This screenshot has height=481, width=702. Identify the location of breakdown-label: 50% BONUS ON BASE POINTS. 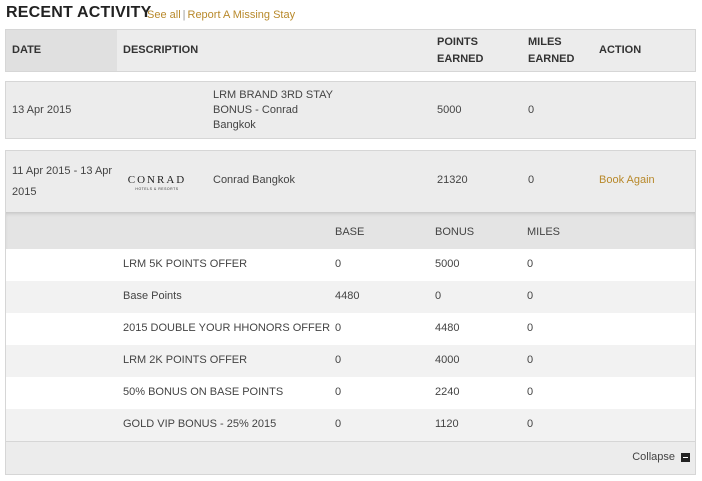
(203, 392).